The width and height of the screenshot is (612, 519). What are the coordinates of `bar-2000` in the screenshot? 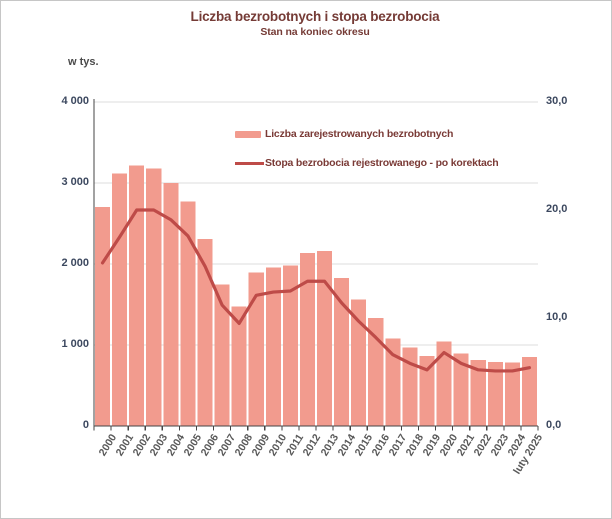 It's located at (103, 316).